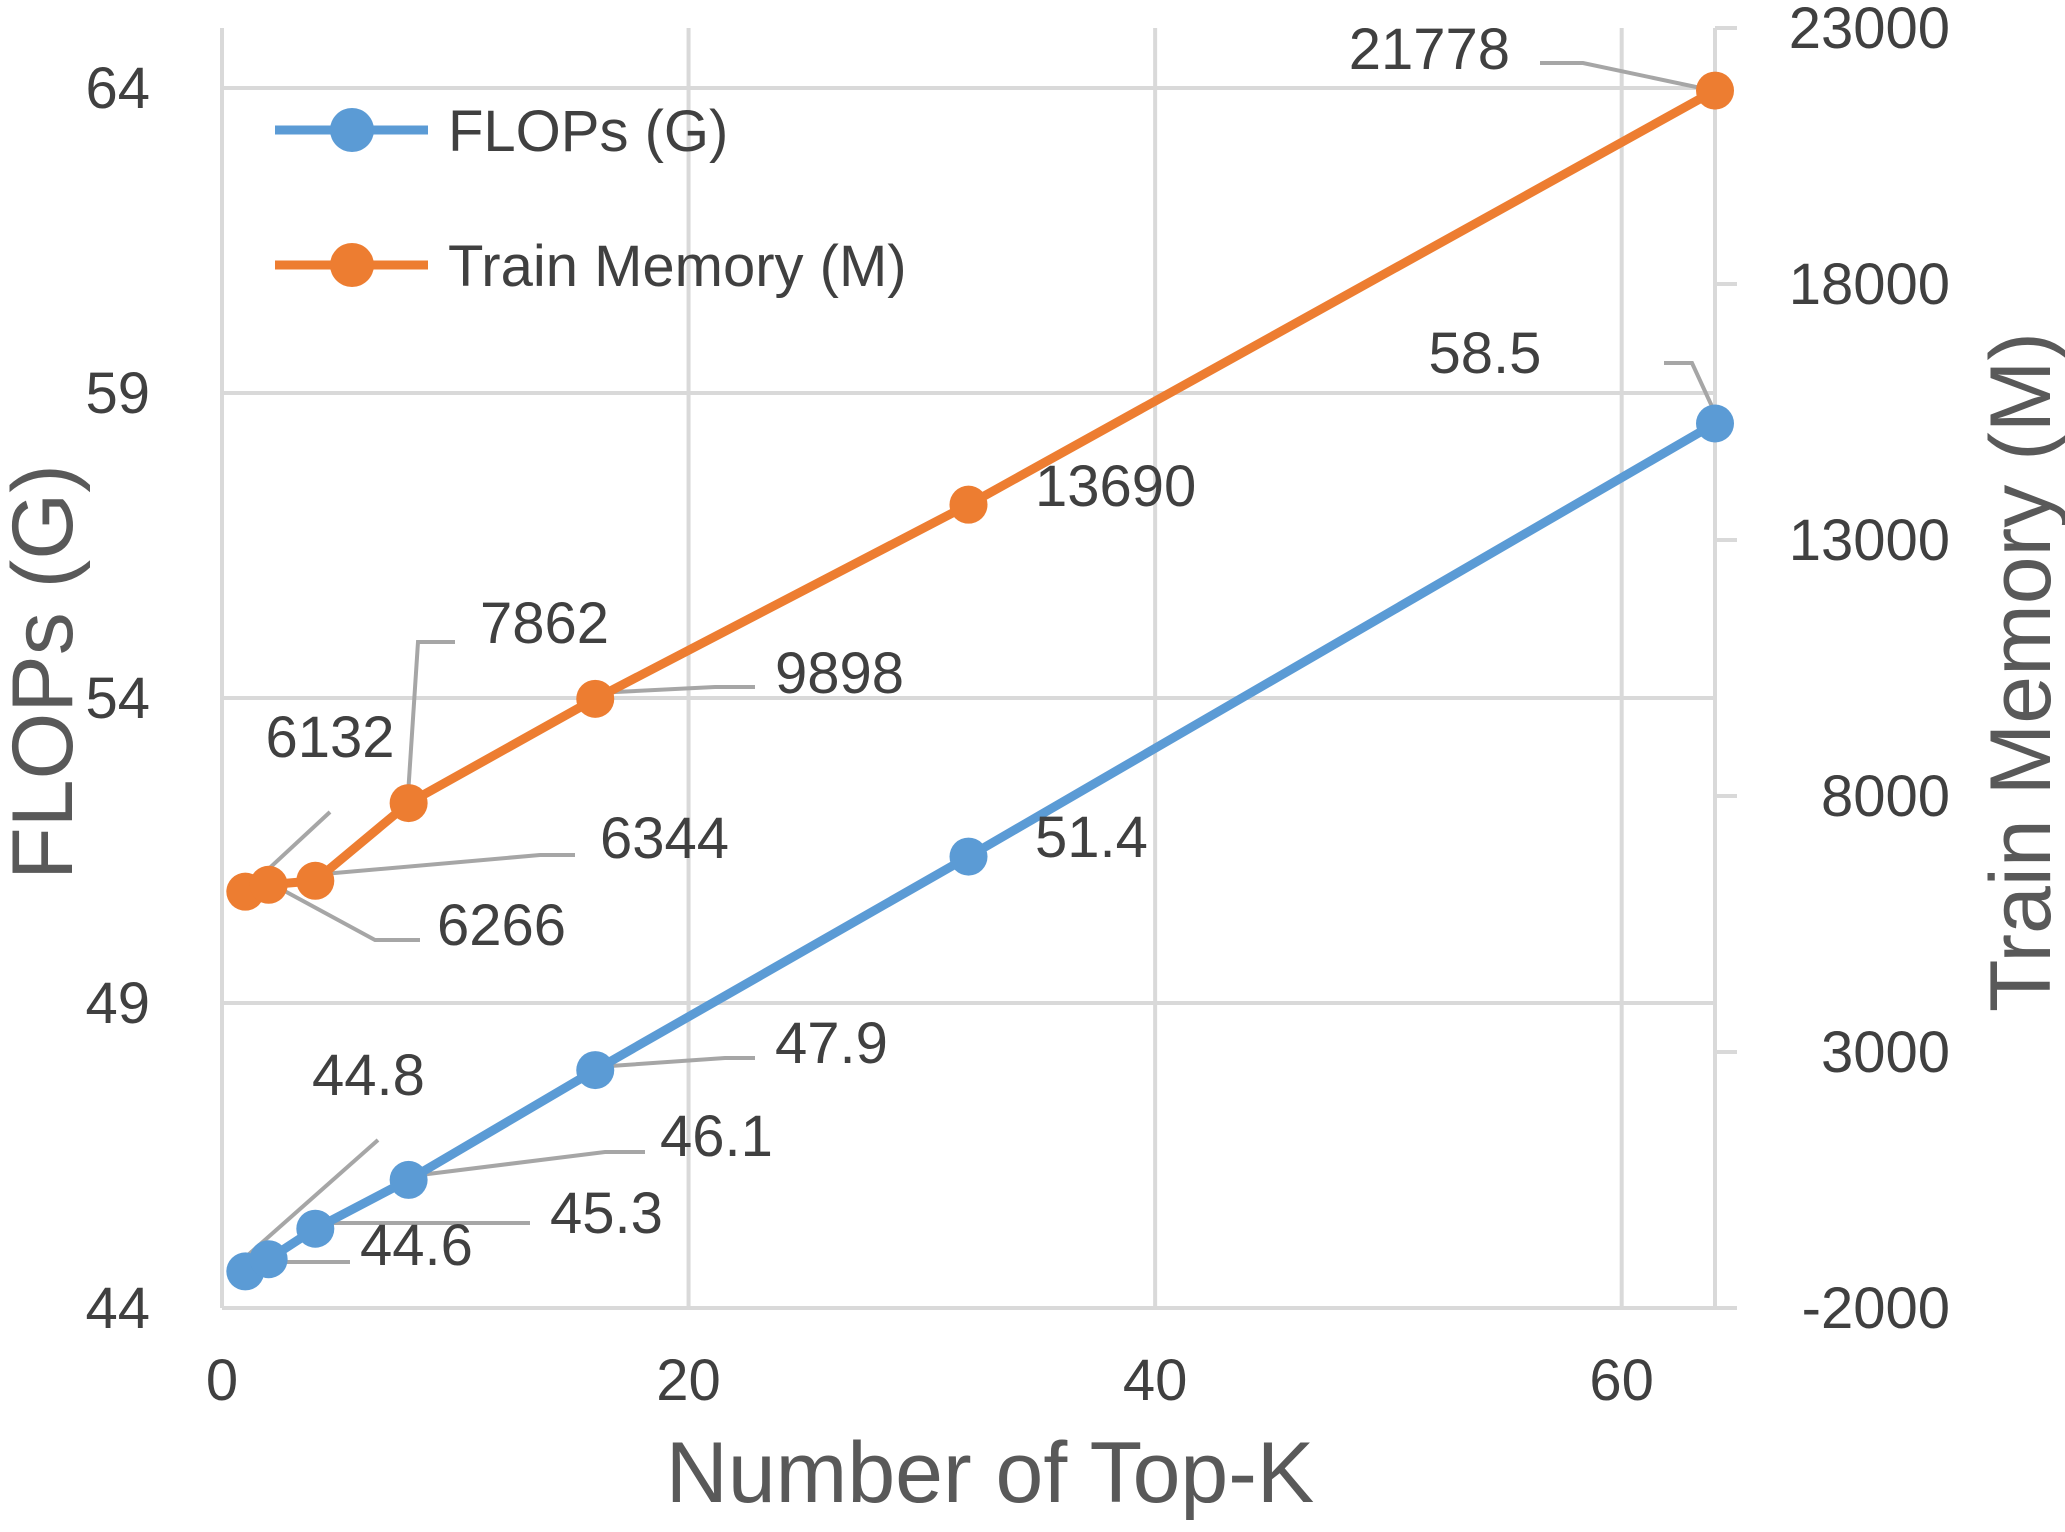  I want to click on data-label: 47.9, so click(831, 1043).